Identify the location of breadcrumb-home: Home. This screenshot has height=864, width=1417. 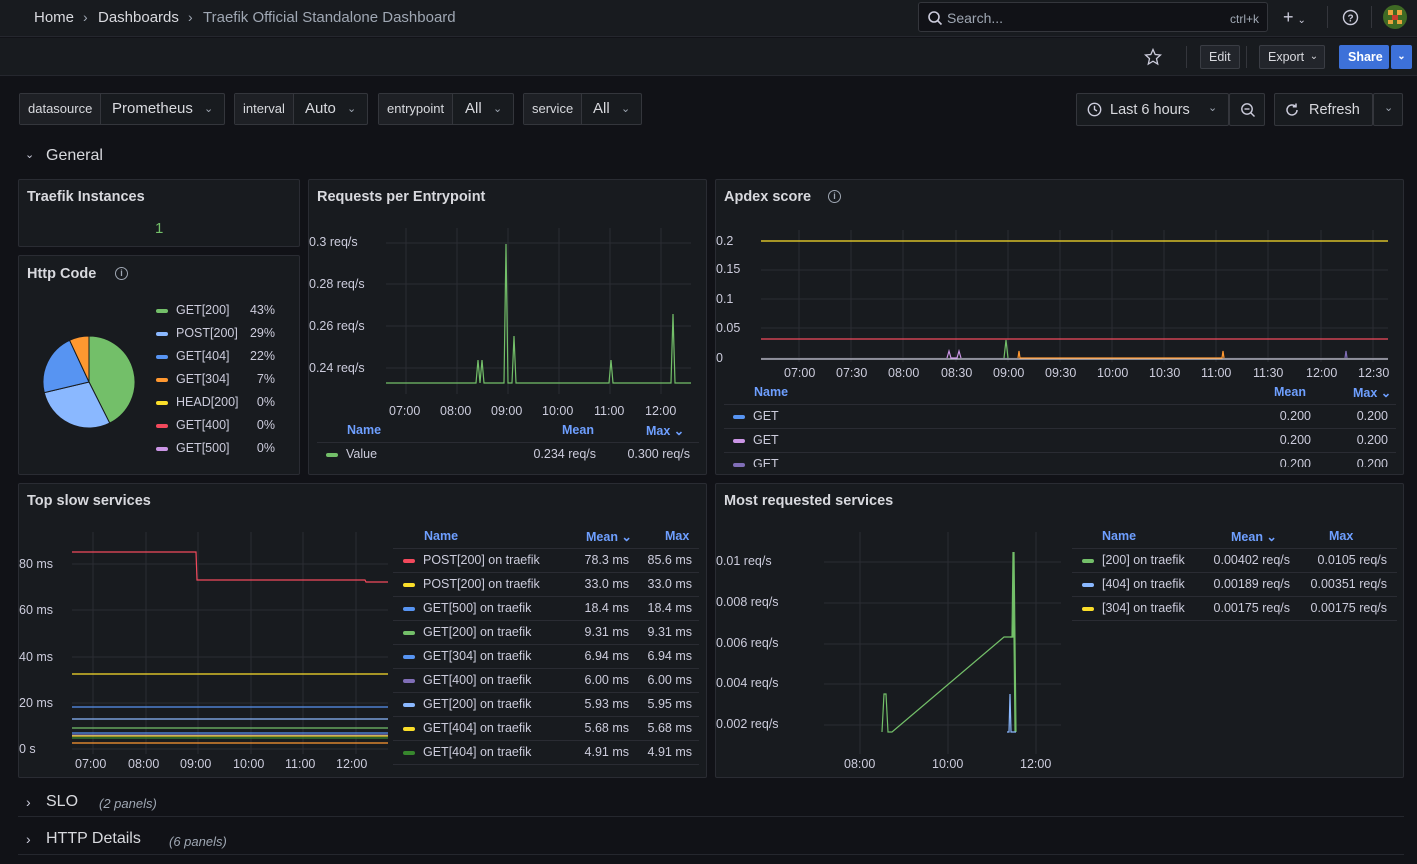
(54, 17).